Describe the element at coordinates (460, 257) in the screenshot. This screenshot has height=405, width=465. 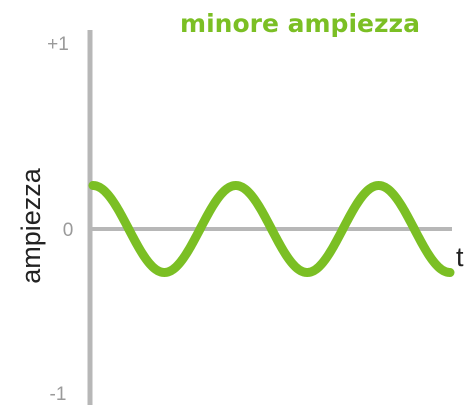
I see `x-axis-label: t` at that location.